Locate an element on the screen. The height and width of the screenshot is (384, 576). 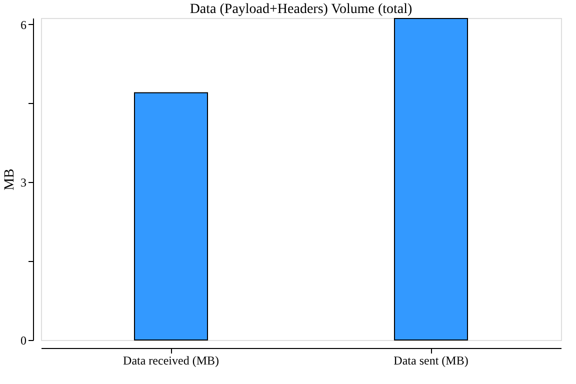
x-tick-label: Data received (MB) is located at coordinates (171, 361).